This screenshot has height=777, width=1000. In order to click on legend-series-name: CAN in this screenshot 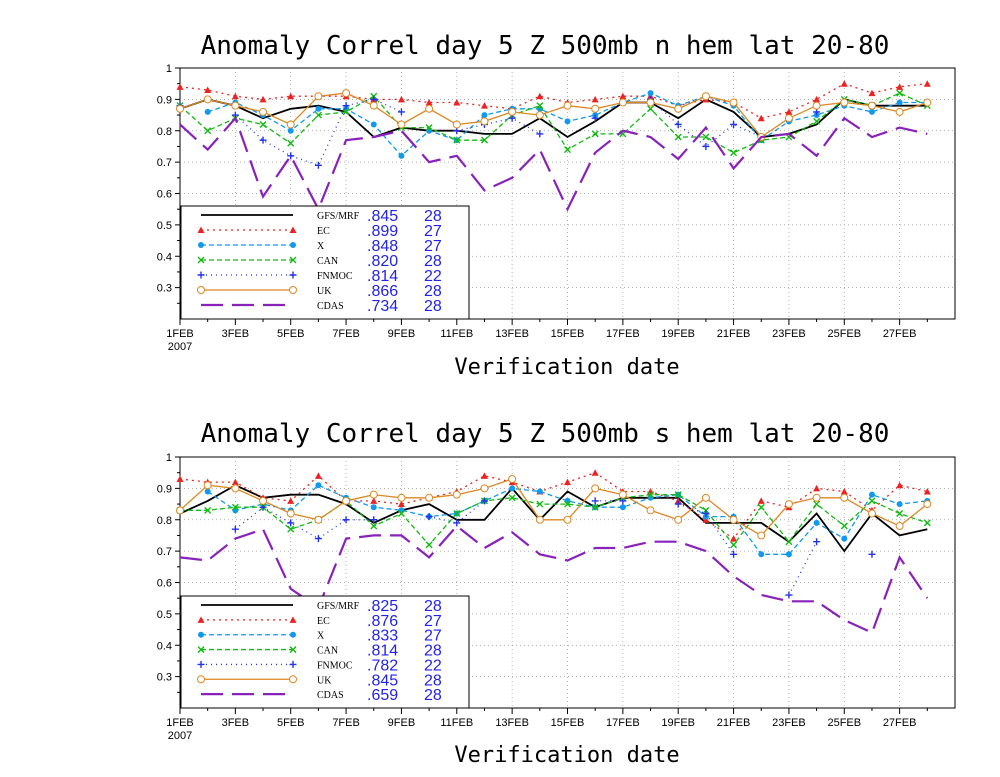, I will do `click(327, 651)`.